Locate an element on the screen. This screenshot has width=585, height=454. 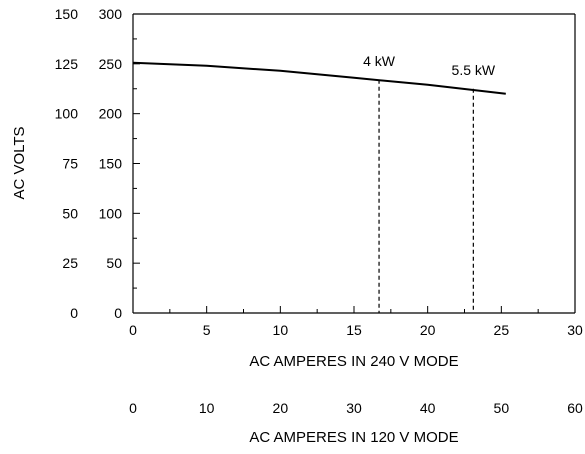
x-tick-label-secondary: 40 is located at coordinates (428, 408).